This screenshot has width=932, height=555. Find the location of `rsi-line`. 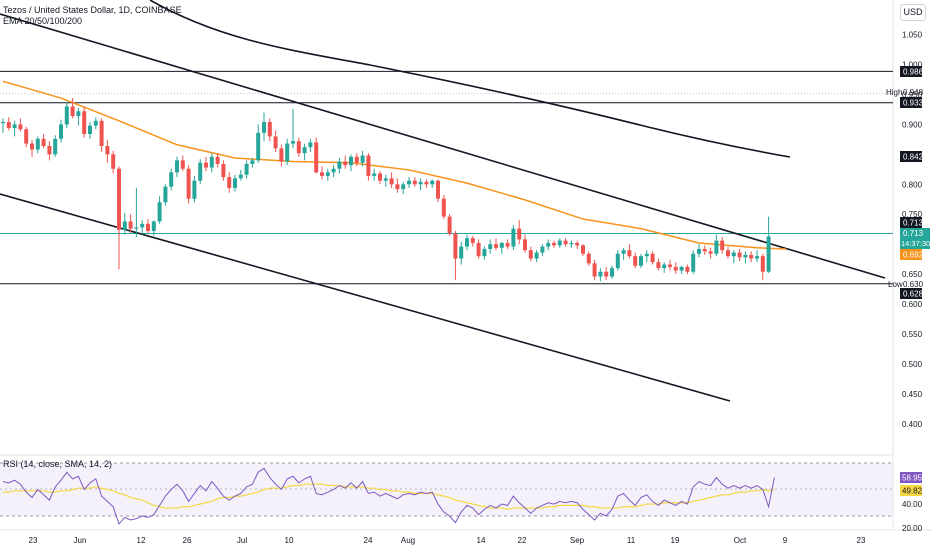

rsi-line is located at coordinates (388, 496).